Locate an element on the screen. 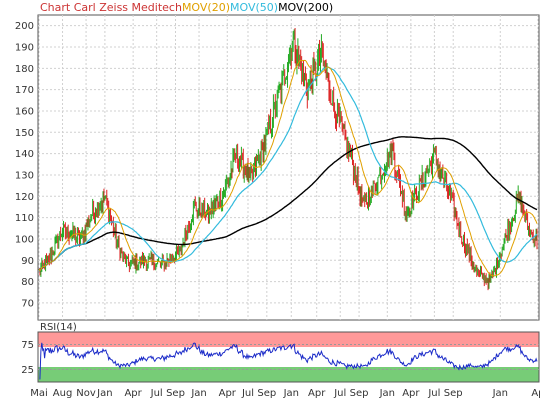 This screenshot has height=400, width=540. rsi-overbought-band is located at coordinates (288, 339).